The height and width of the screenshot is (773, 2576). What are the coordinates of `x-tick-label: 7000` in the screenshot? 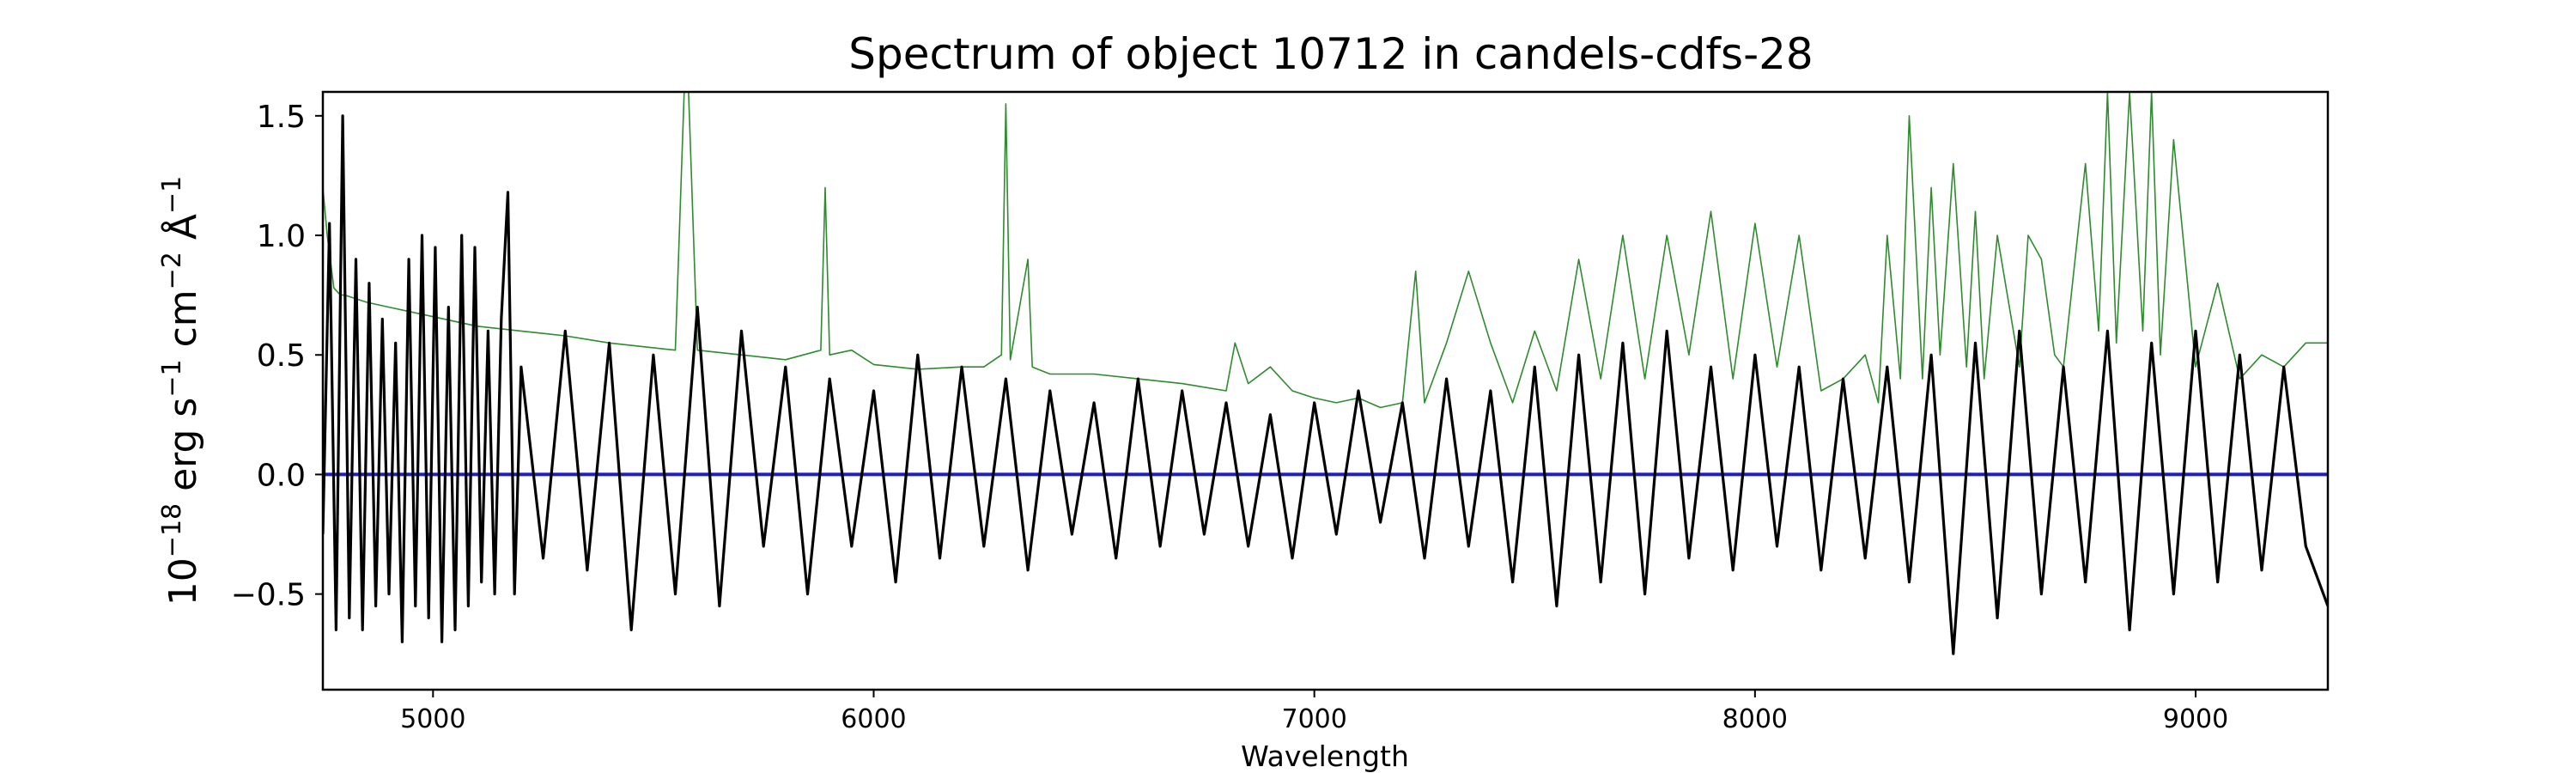 It's located at (1313, 719).